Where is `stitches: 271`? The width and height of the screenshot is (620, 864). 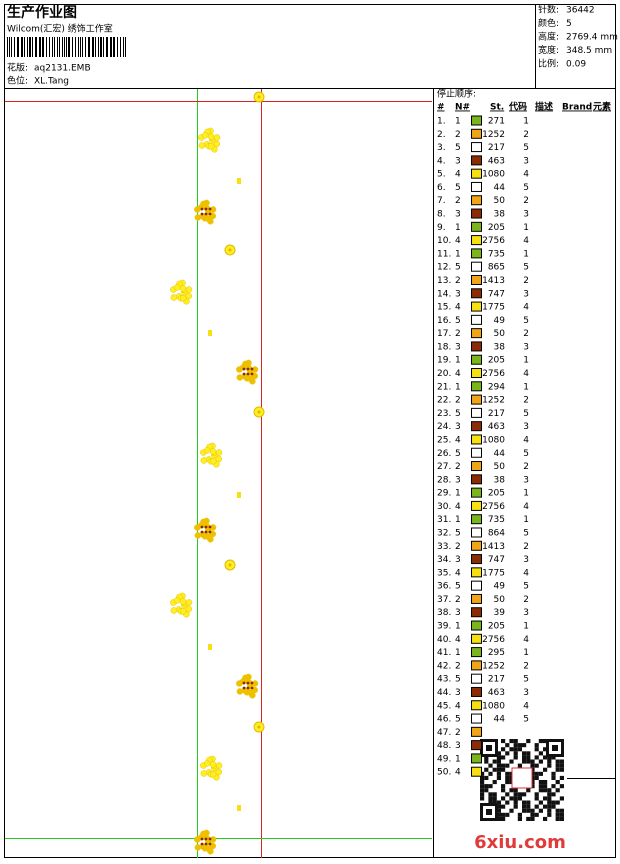 stitches: 271 is located at coordinates (496, 122).